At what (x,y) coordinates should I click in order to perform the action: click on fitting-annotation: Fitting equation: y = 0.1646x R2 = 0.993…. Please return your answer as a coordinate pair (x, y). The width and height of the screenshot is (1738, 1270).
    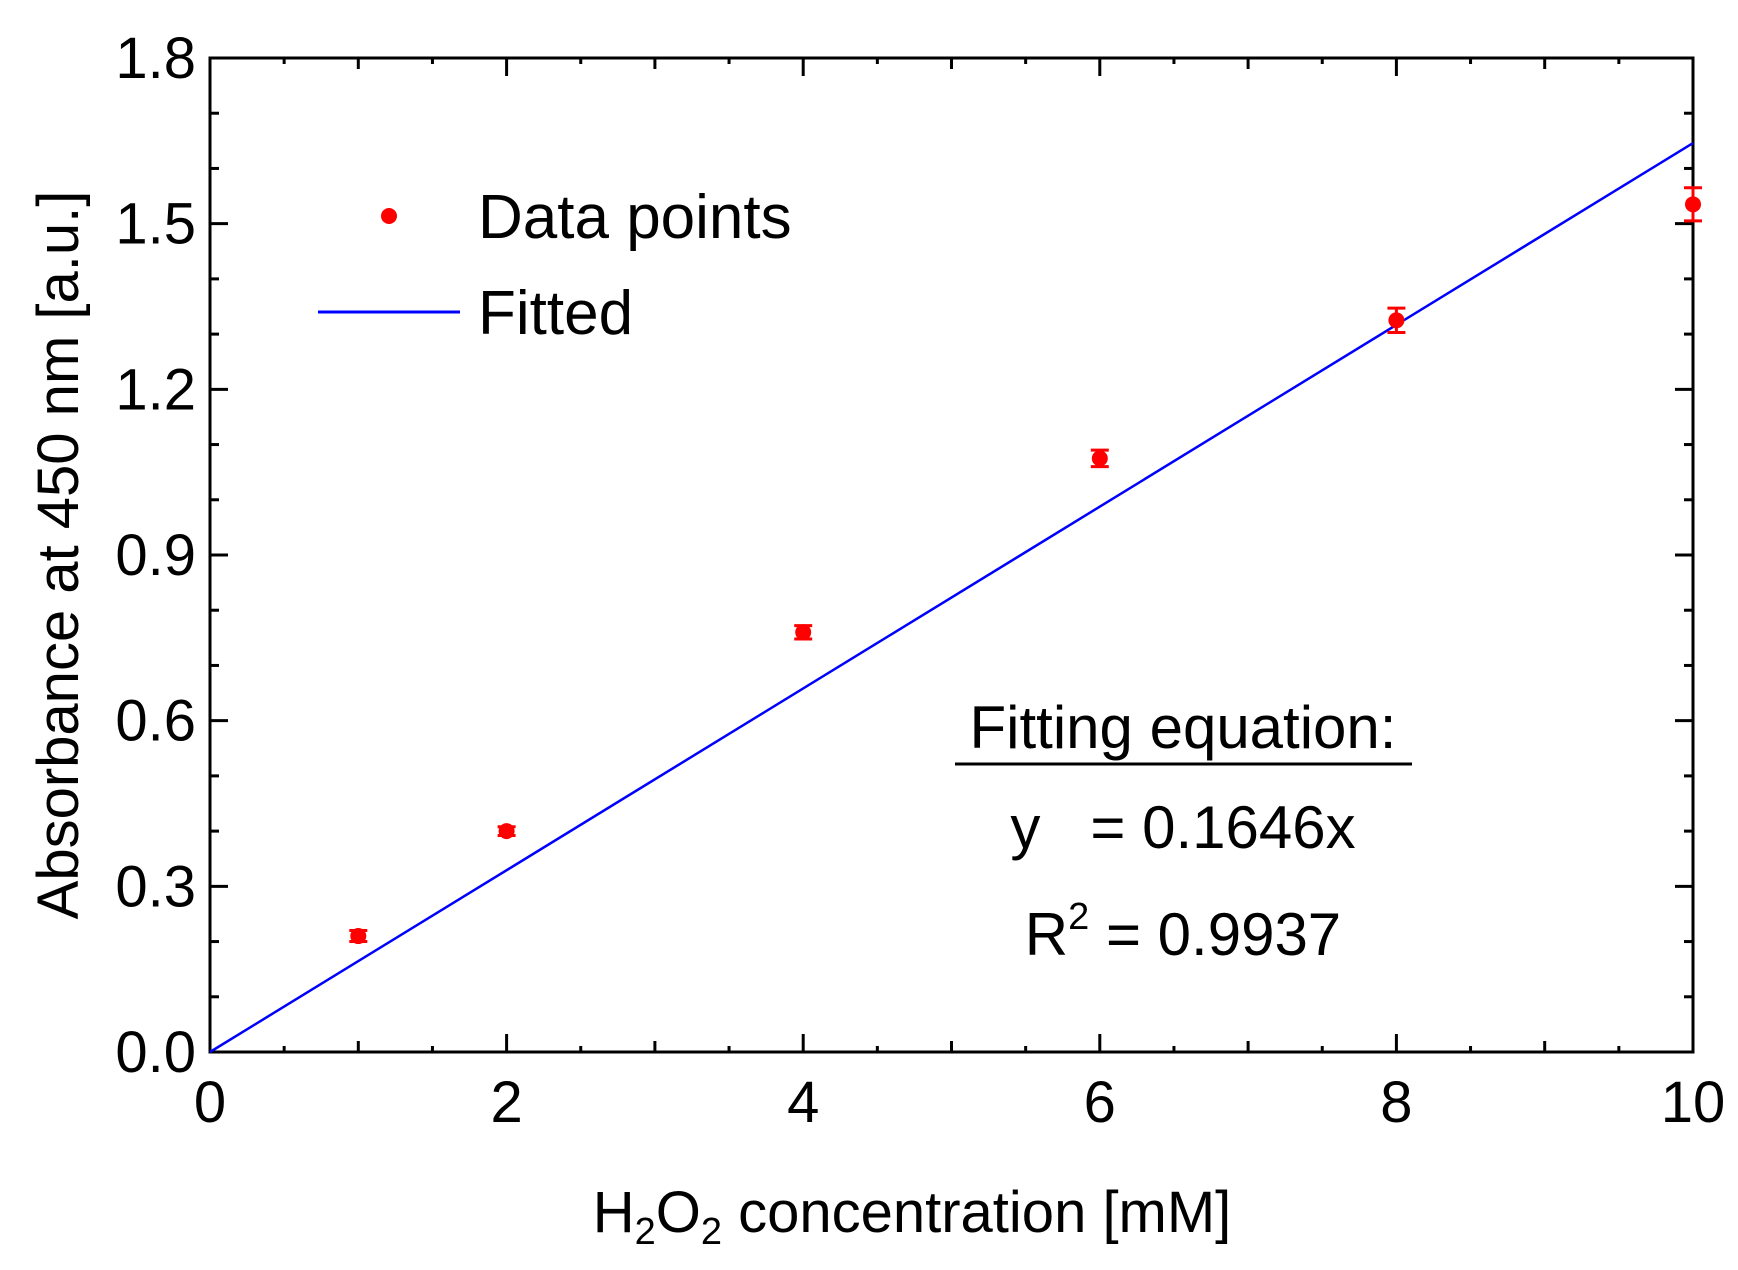
    Looking at the image, I should click on (1183, 831).